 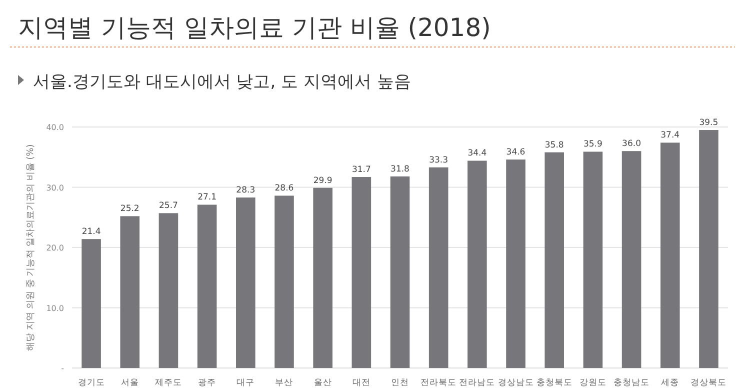 What do you see at coordinates (477, 153) in the screenshot?
I see `data-label: 34.4` at bounding box center [477, 153].